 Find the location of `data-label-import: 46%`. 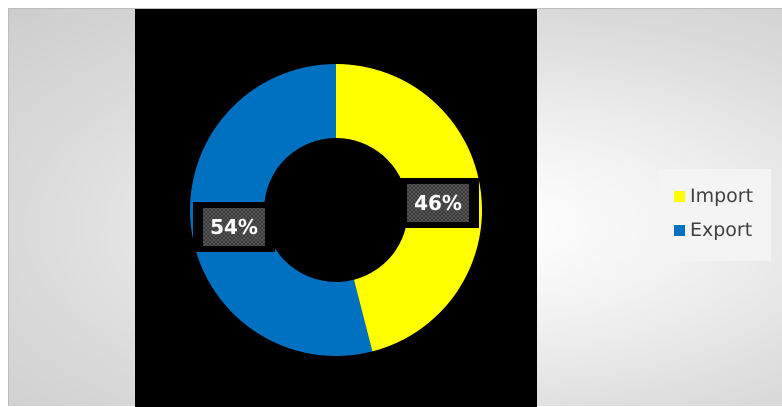

data-label-import: 46% is located at coordinates (438, 203).